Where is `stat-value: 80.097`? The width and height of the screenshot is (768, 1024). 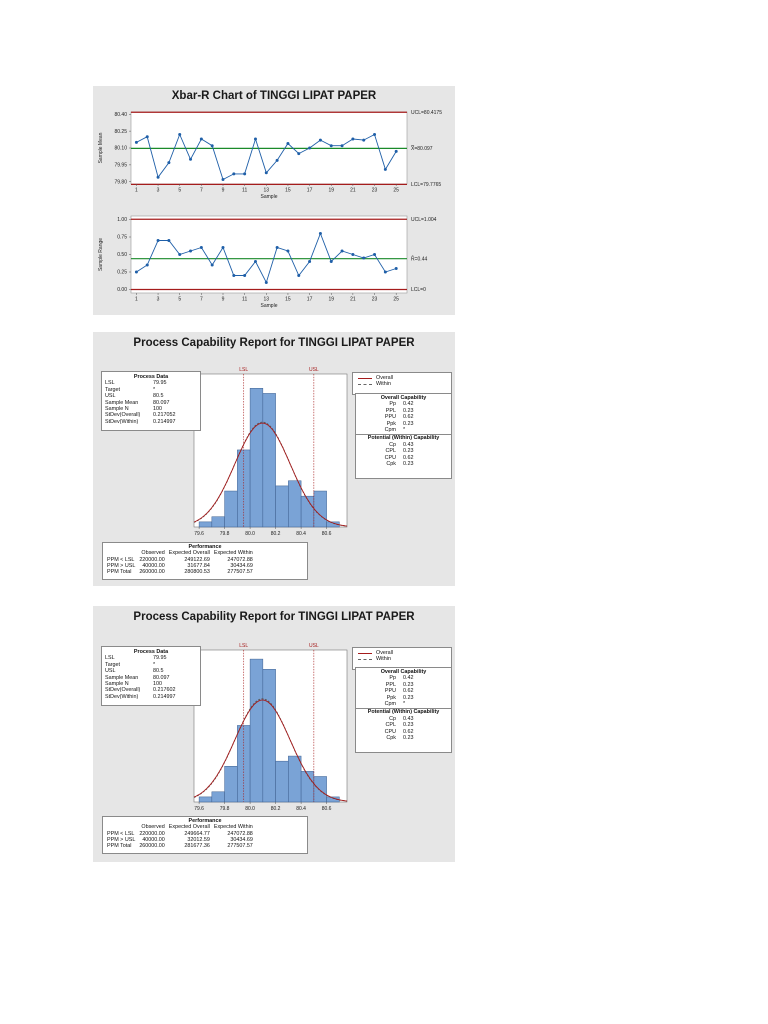
stat-value: 80.097 is located at coordinates (161, 402).